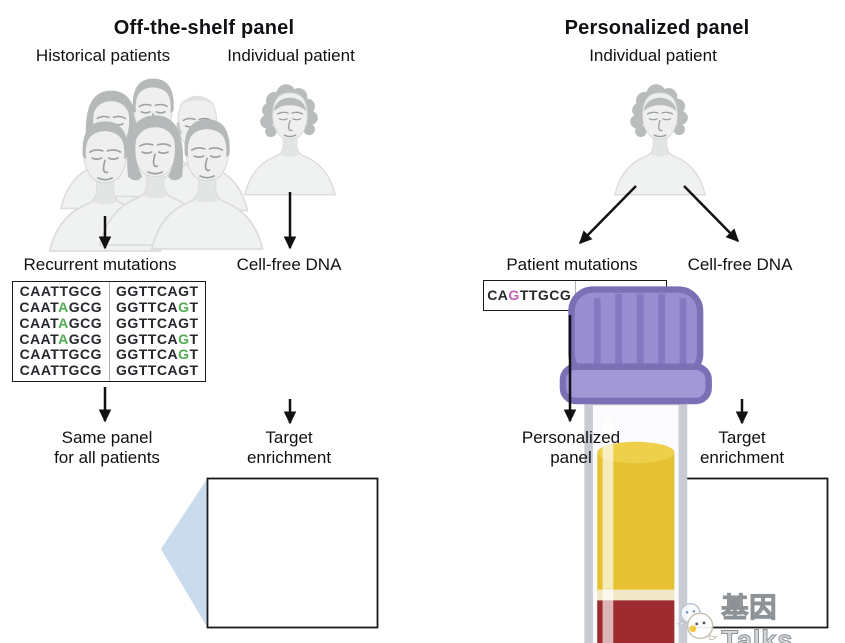 This screenshot has height=643, width=845. I want to click on column-header-individual-patient-left: Individual patient, so click(291, 55).